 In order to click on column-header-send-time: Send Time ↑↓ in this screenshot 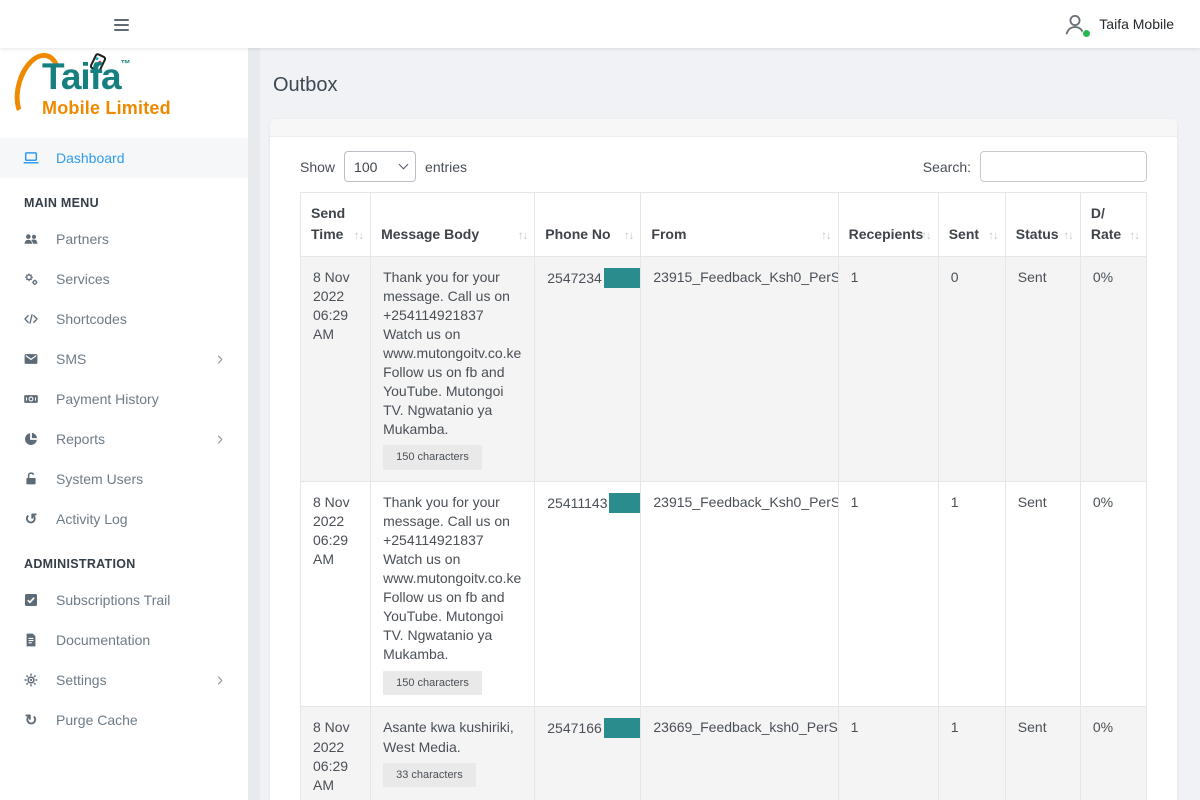, I will do `click(335, 224)`.